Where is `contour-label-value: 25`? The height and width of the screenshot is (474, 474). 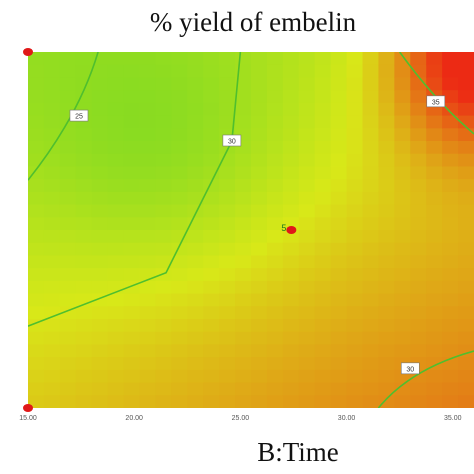
contour-label-value: 25 is located at coordinates (79, 117).